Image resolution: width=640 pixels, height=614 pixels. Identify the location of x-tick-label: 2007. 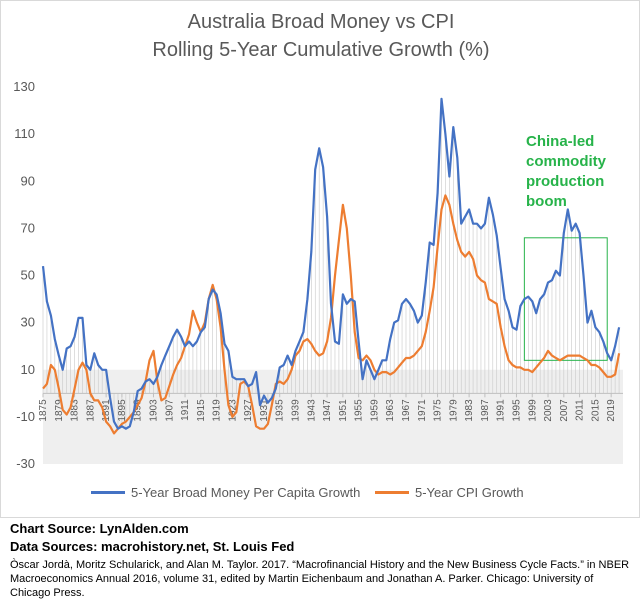
(564, 410).